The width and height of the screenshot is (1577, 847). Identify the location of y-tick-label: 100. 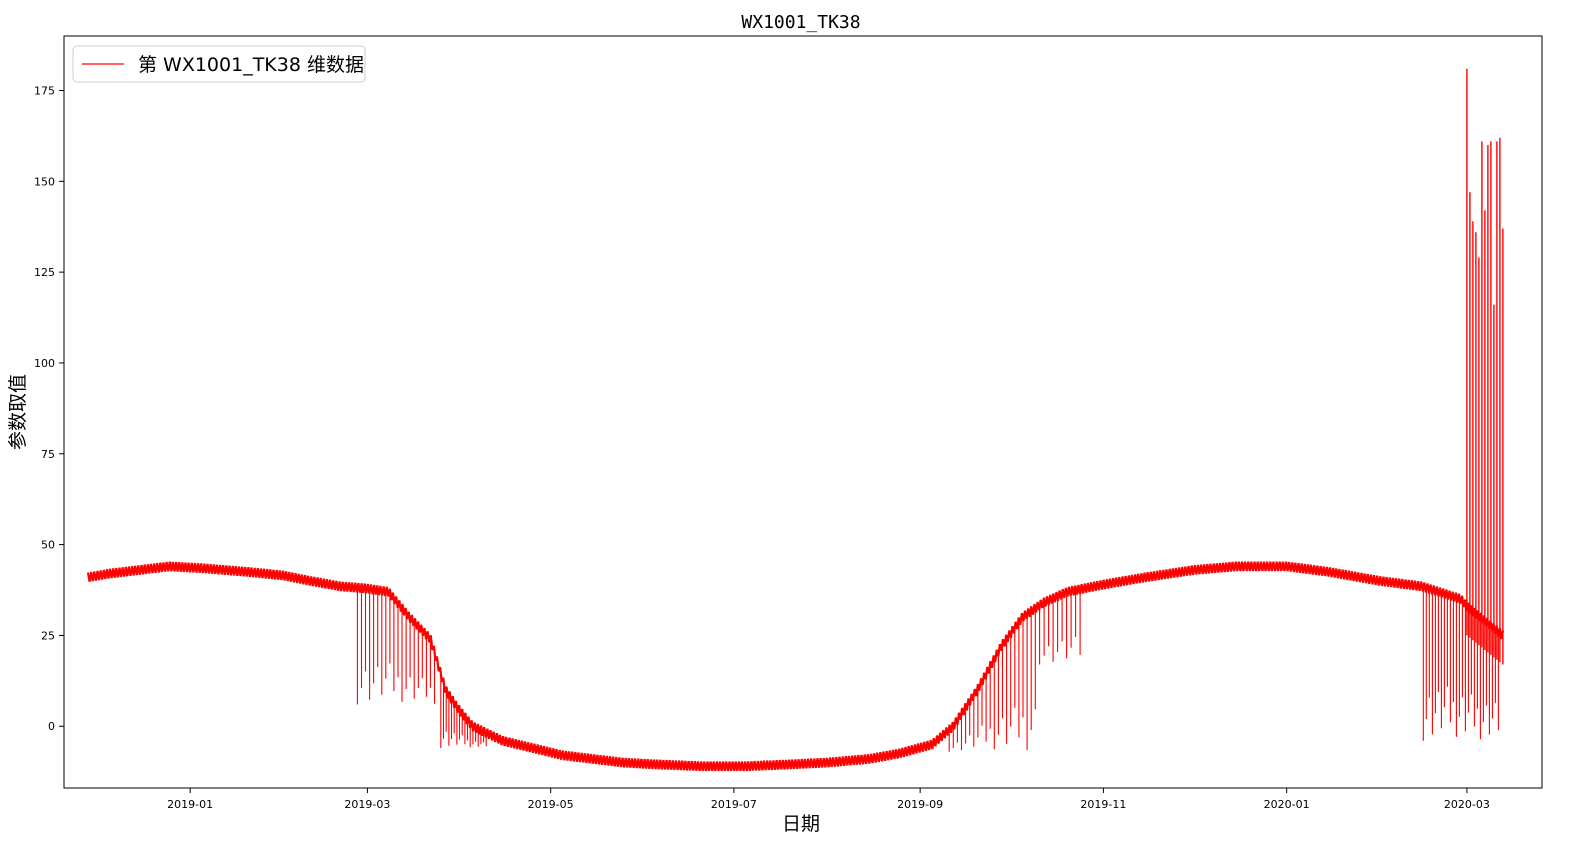
(44, 363).